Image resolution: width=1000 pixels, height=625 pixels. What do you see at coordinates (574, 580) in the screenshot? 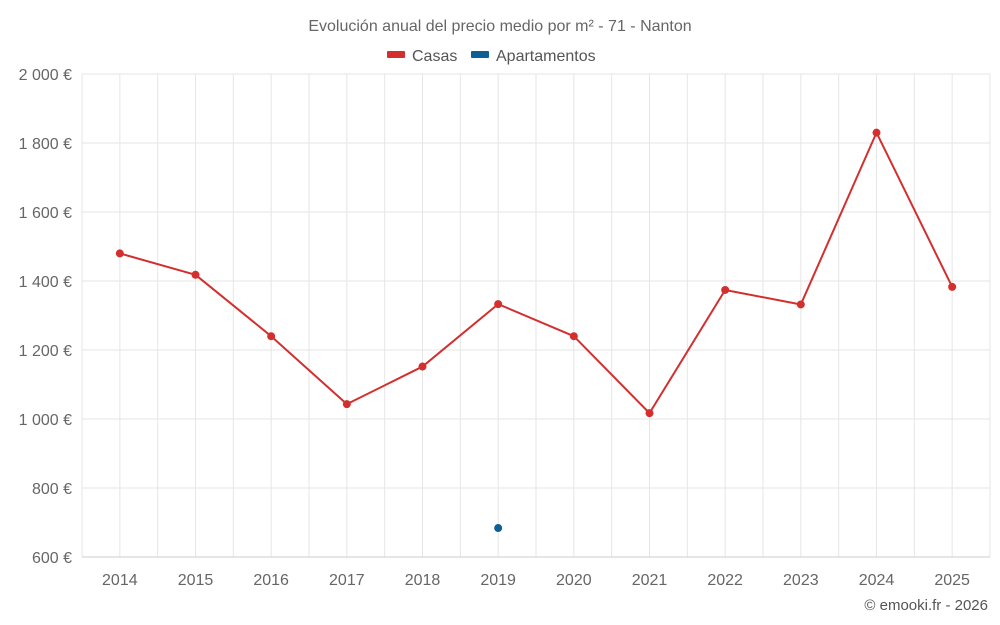
I see `x-tick-label: 2020` at bounding box center [574, 580].